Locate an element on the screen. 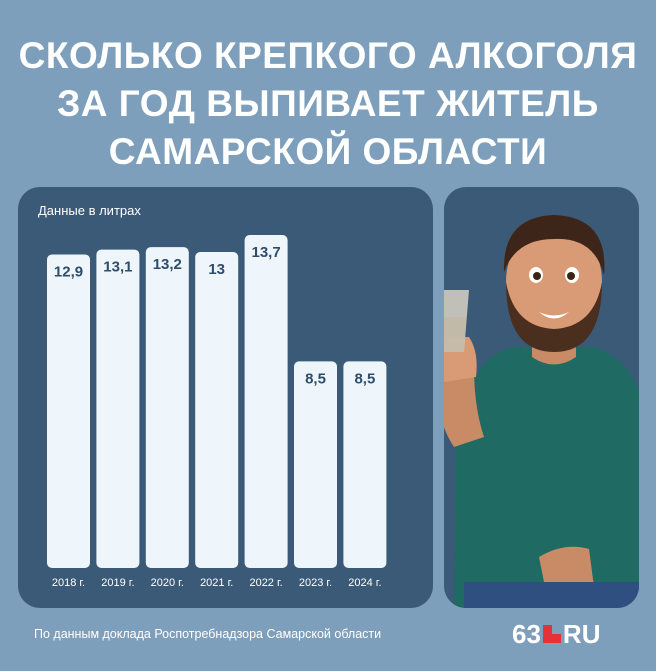  x-tick-label: 2022 г. is located at coordinates (265, 583).